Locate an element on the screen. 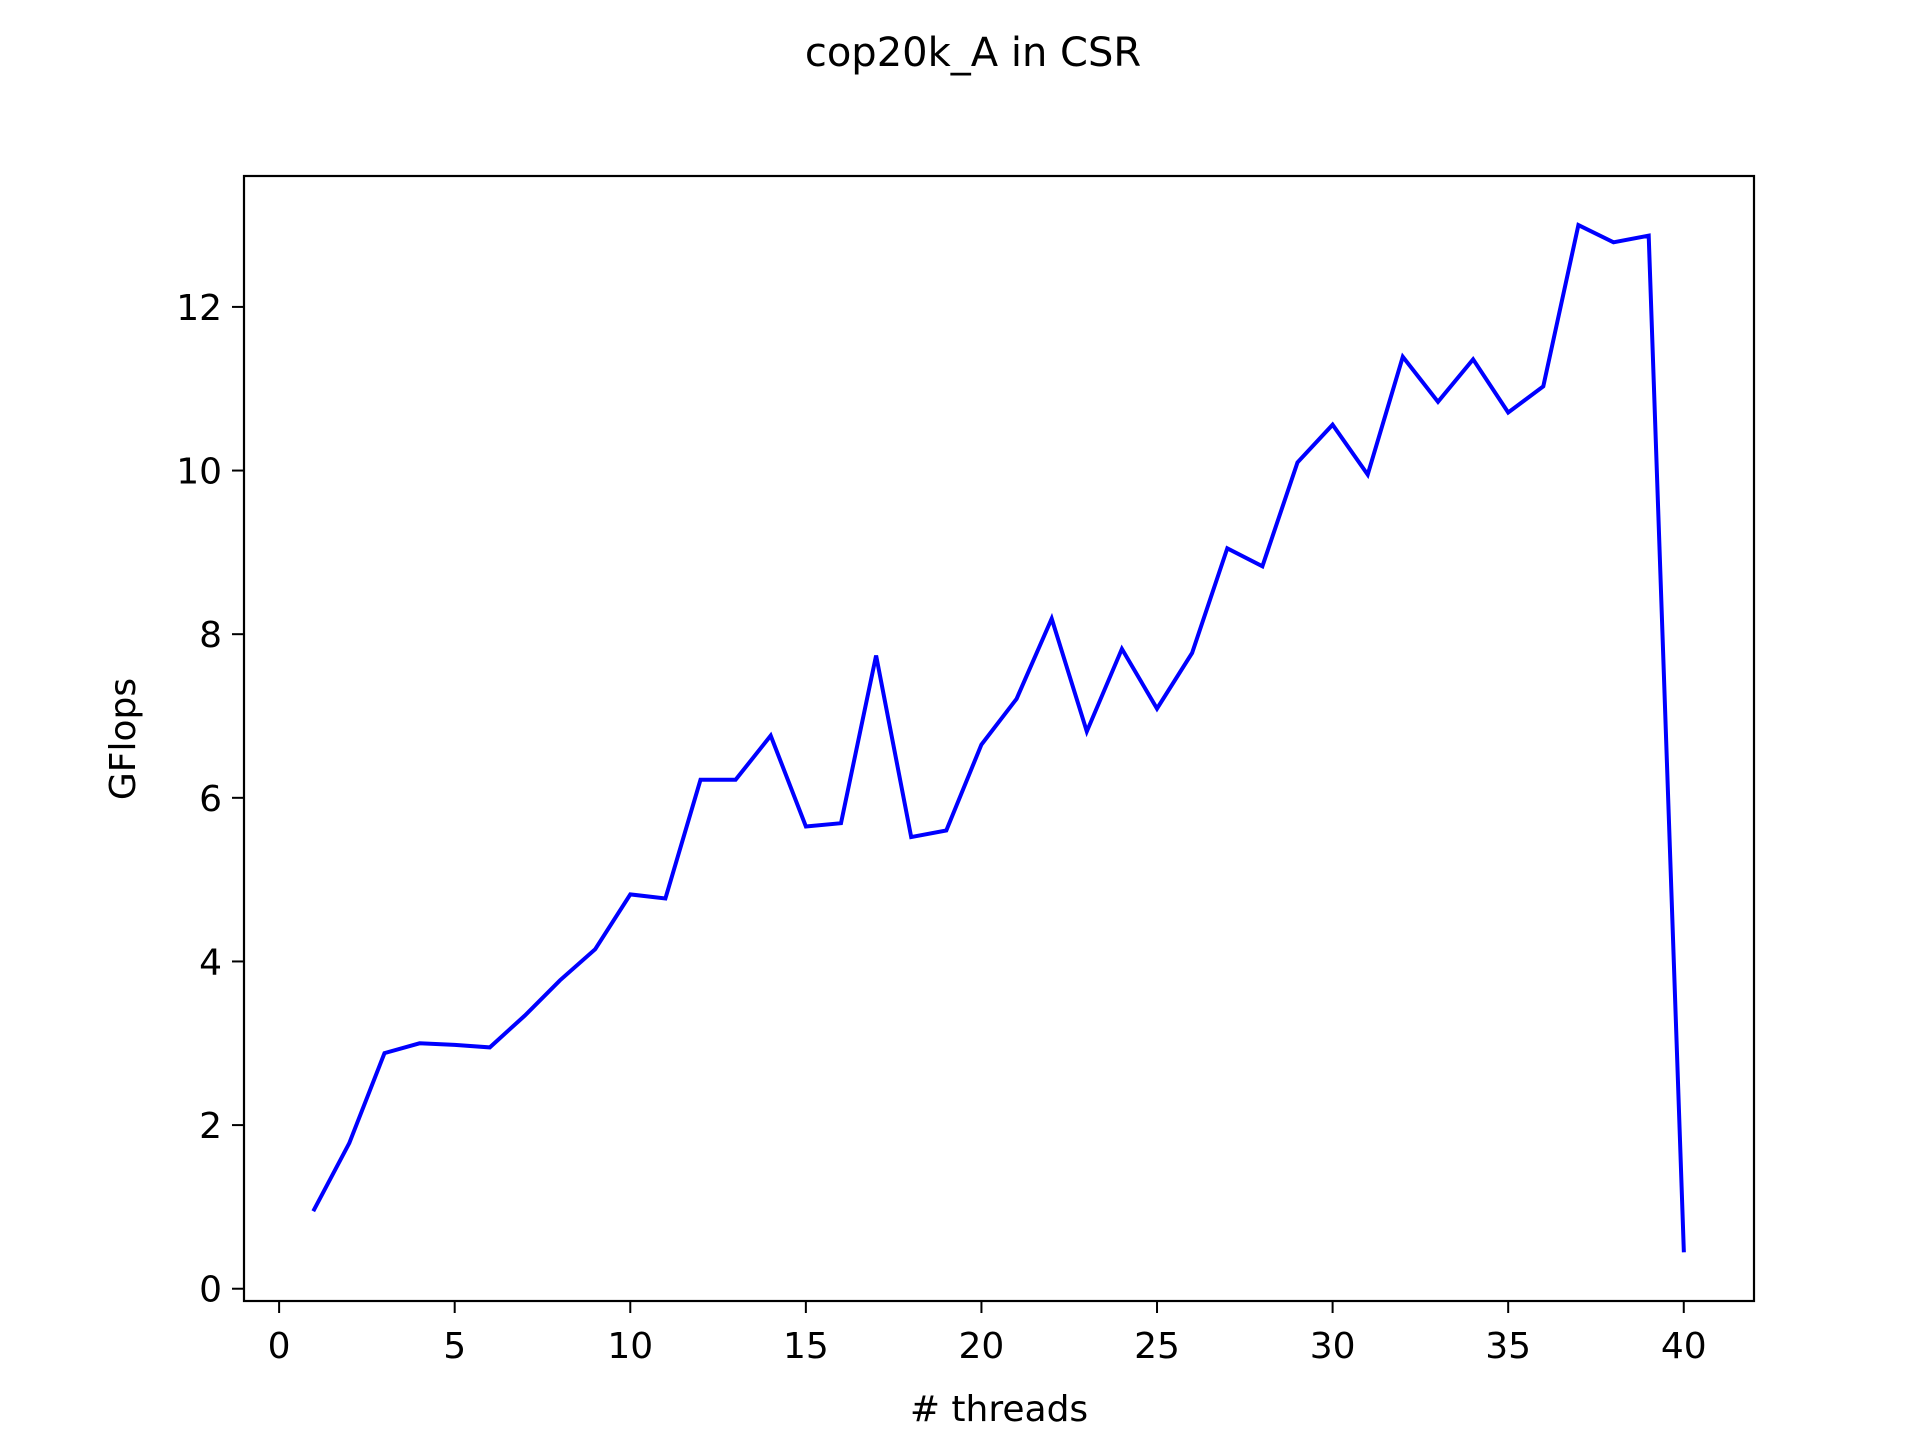 Image resolution: width=1920 pixels, height=1440 pixels. chart-title: cop20k_A in CSR is located at coordinates (973, 53).